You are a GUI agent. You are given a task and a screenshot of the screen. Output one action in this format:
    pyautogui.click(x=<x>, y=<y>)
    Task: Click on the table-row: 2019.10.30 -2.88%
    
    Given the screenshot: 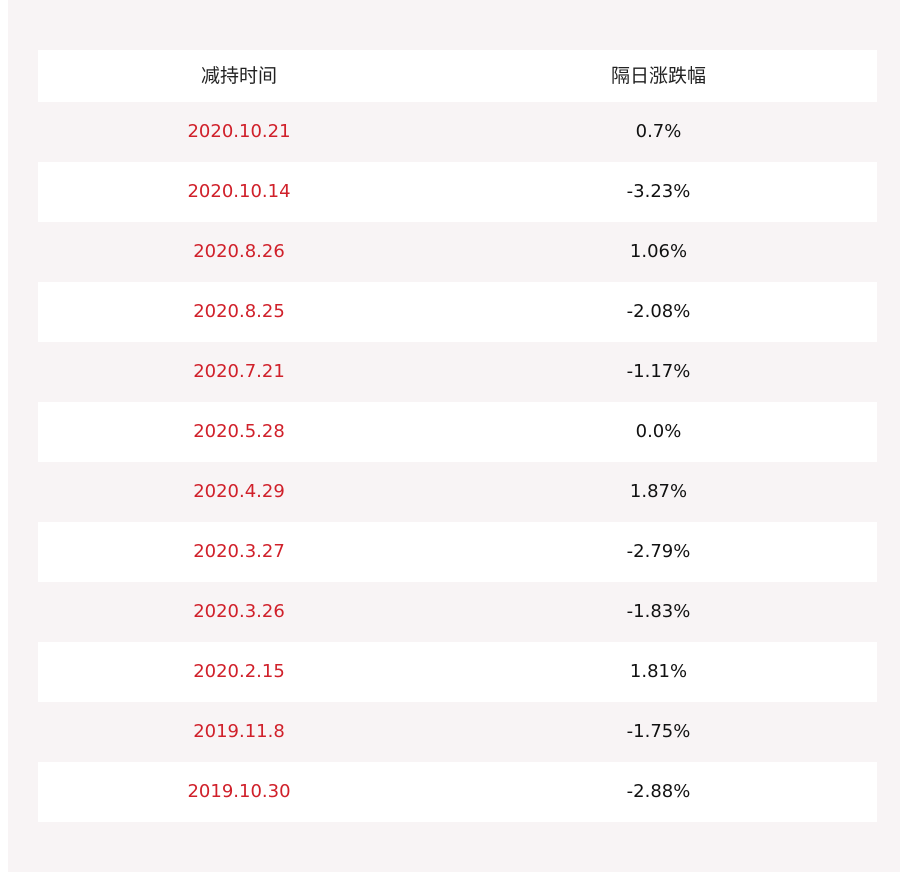 What is the action you would take?
    pyautogui.click(x=457, y=792)
    